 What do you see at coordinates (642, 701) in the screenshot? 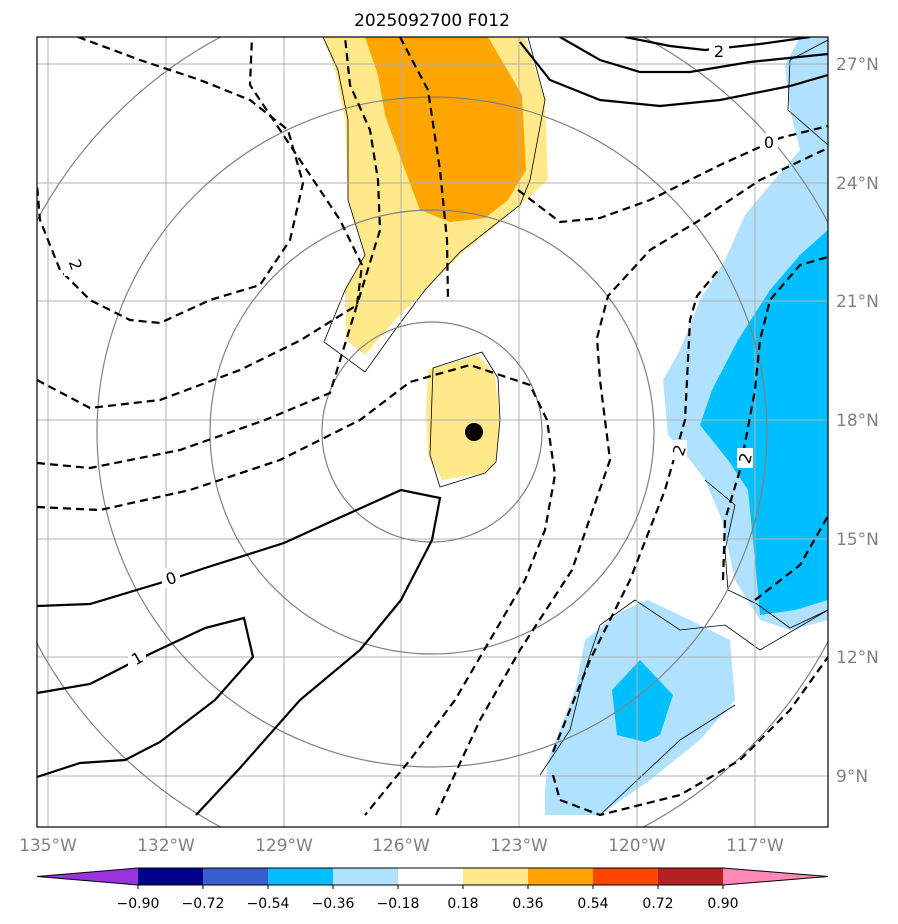
I see `negative-shade-south-dark` at bounding box center [642, 701].